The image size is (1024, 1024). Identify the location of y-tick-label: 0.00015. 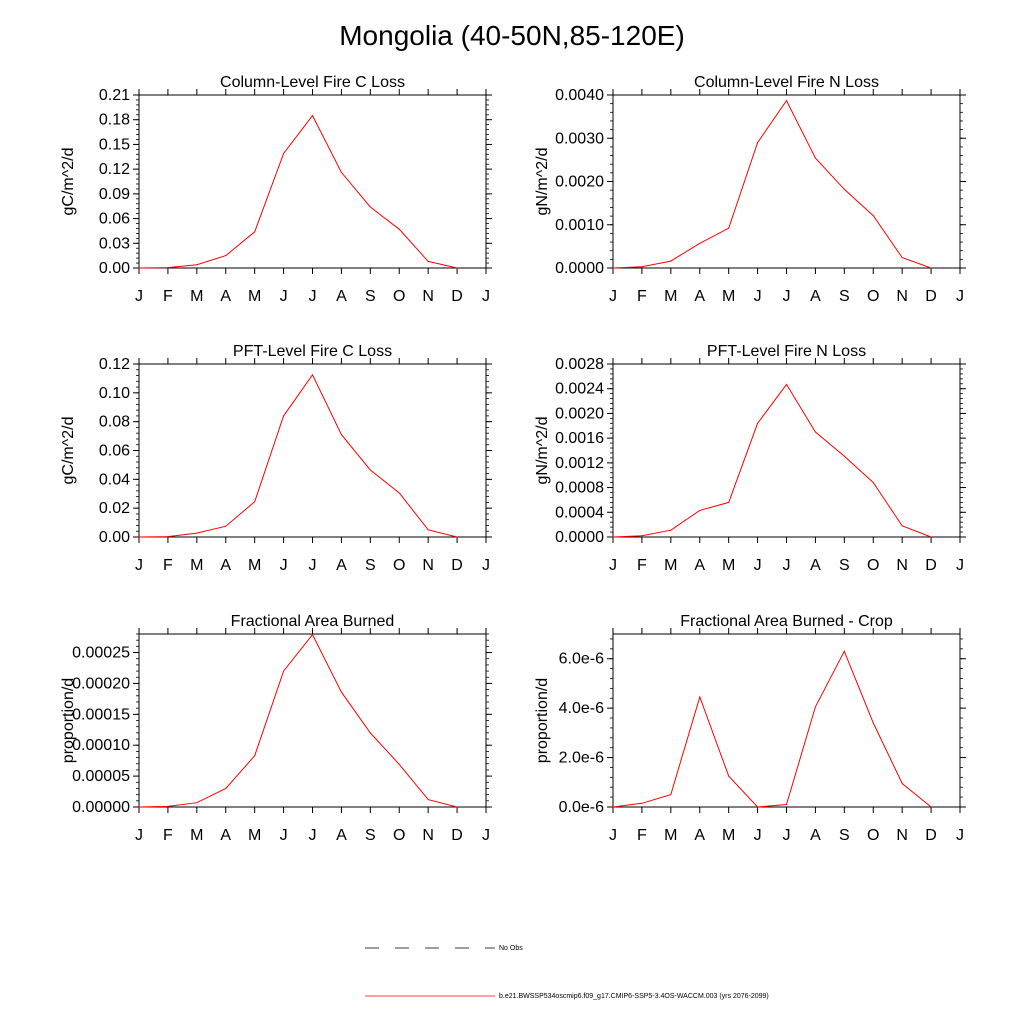
(101, 714).